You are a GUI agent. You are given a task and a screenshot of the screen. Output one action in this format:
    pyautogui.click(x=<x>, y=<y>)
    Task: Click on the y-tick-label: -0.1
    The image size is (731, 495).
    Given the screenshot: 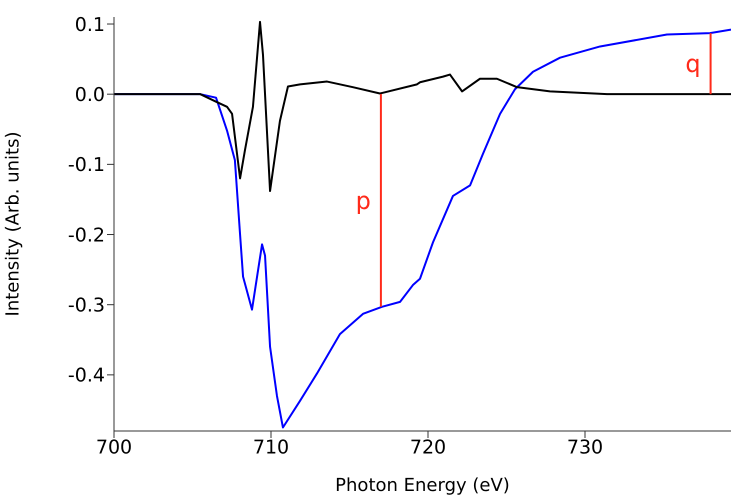 What is the action you would take?
    pyautogui.click(x=86, y=165)
    